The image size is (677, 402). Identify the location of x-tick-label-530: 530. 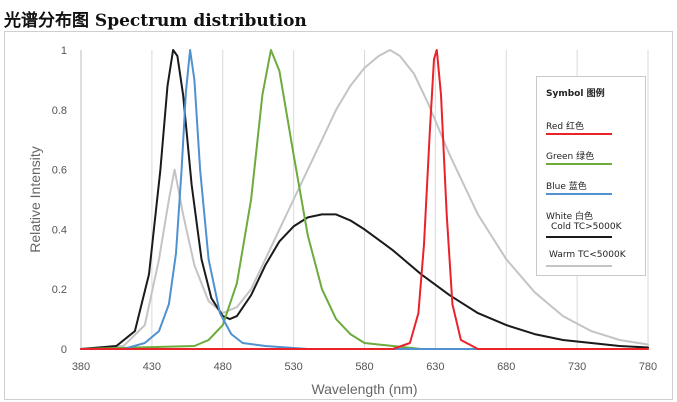
(293, 367).